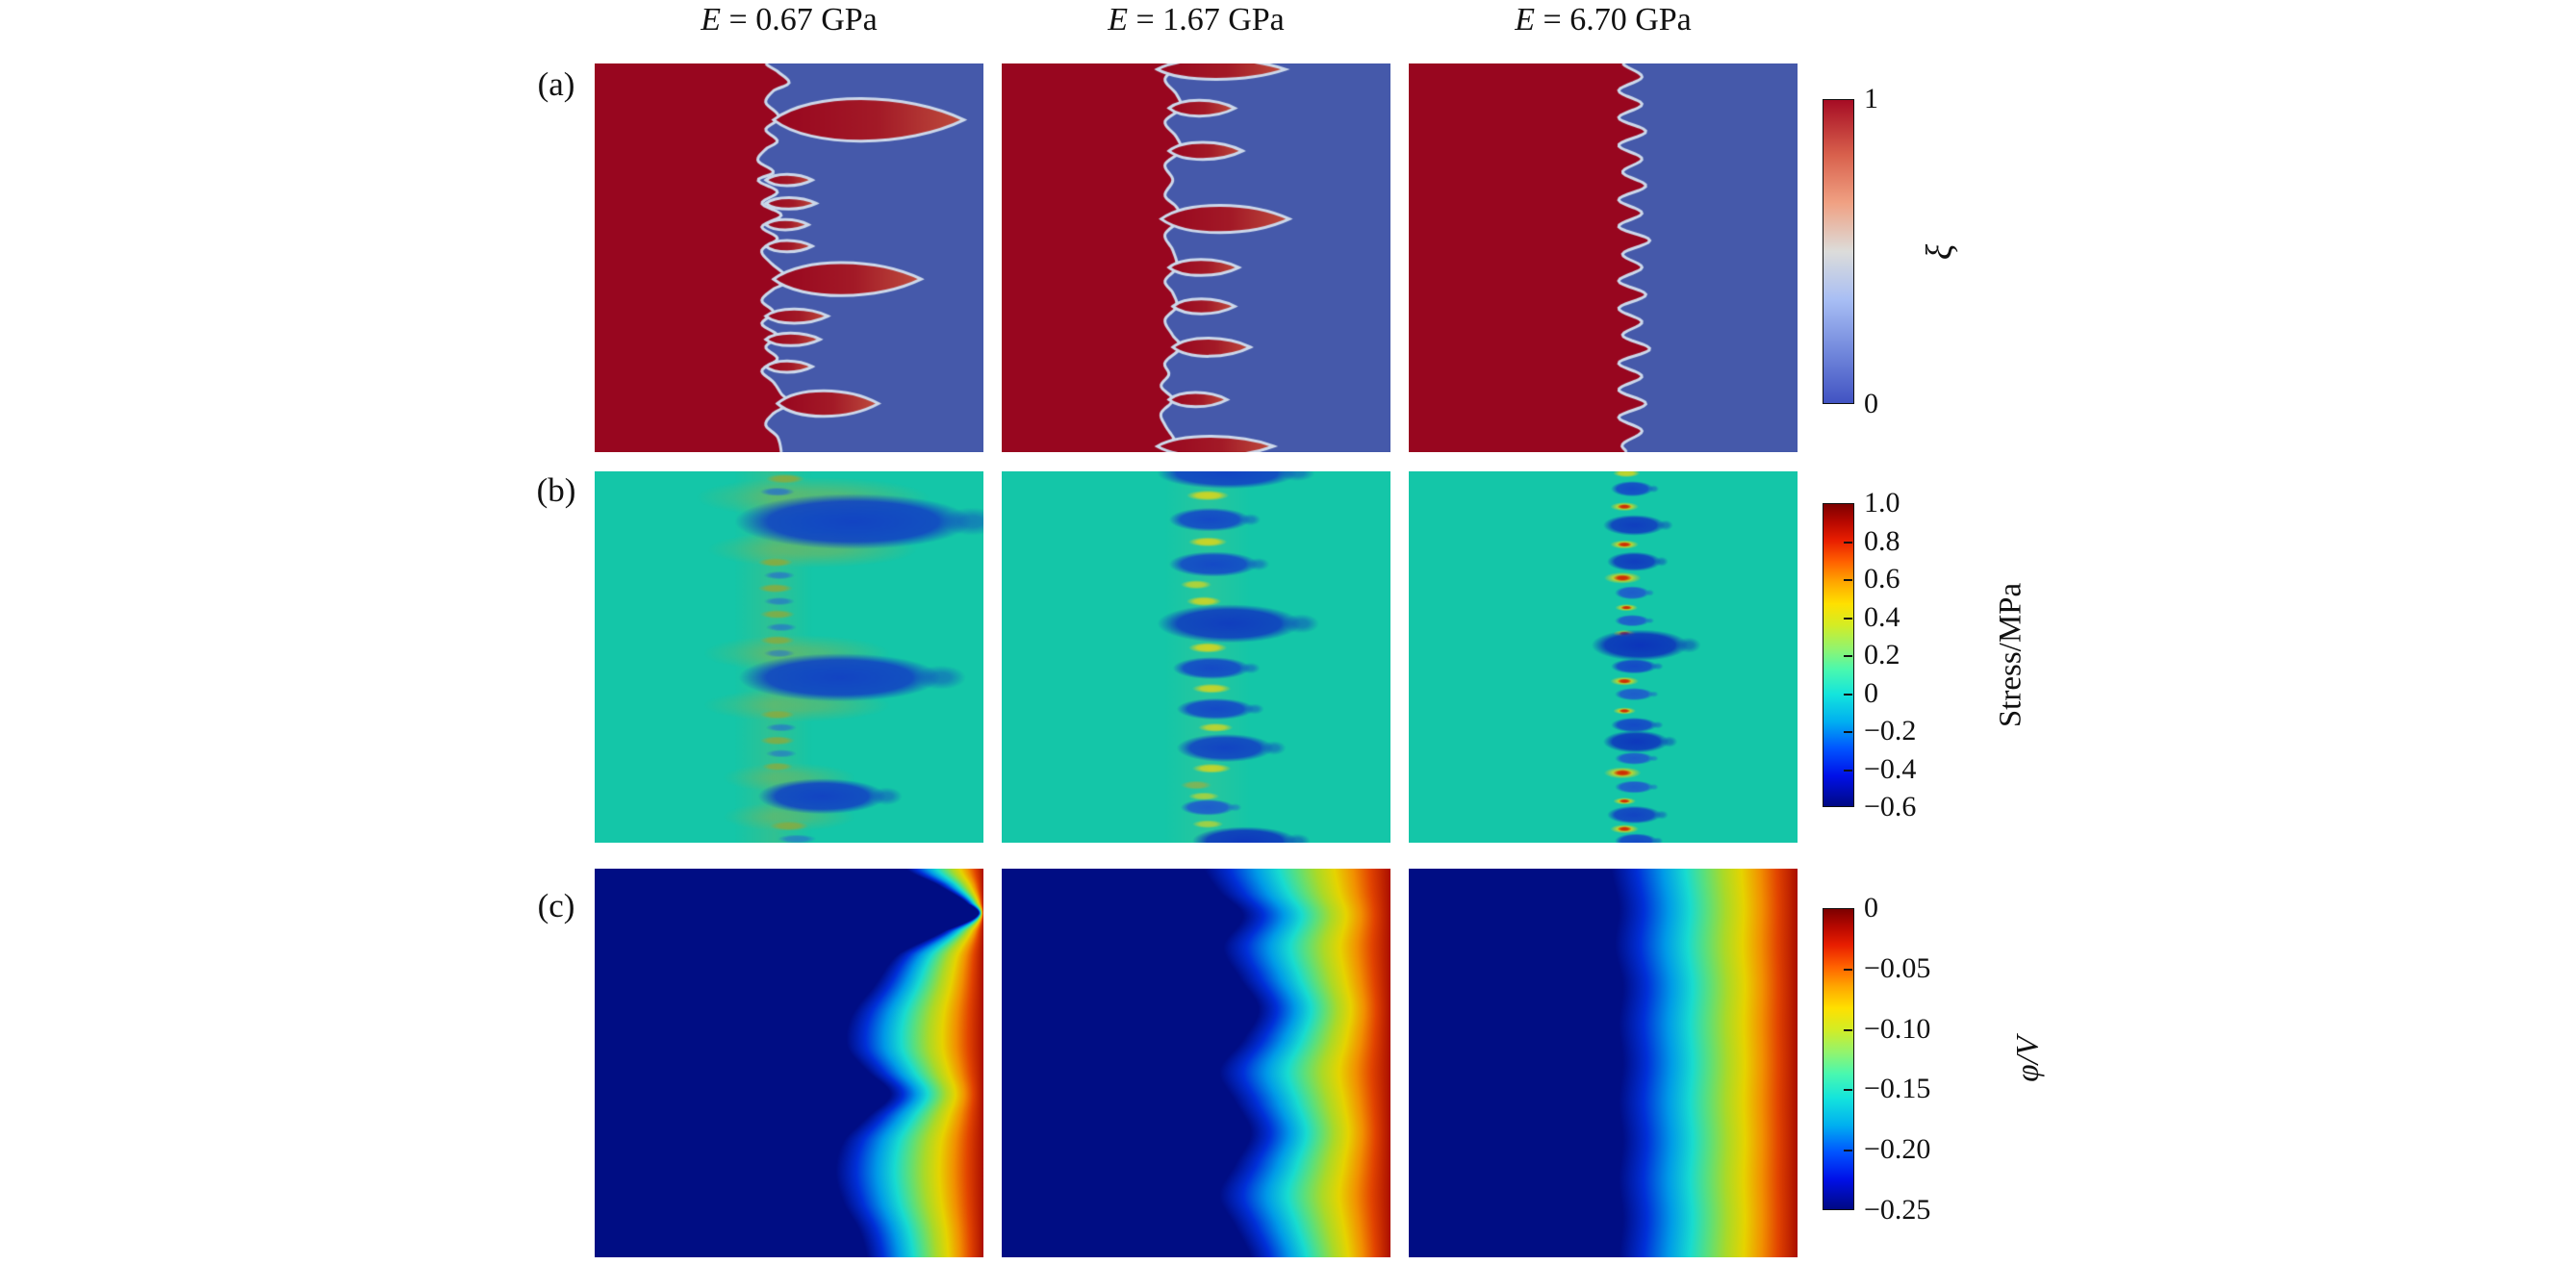  What do you see at coordinates (1603, 20) in the screenshot?
I see `column-title-3: E = 6.70 GPa` at bounding box center [1603, 20].